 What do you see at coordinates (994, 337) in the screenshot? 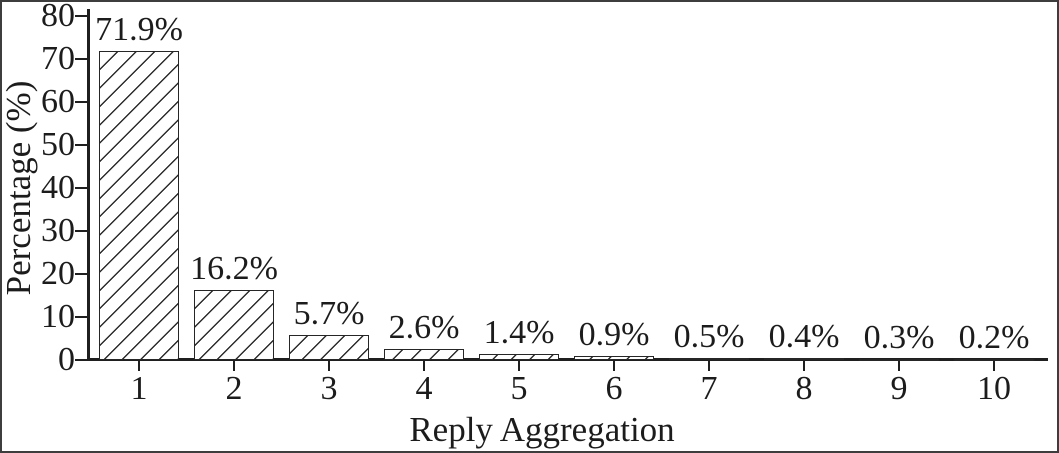
I see `bar-value-label: 0.2%` at bounding box center [994, 337].